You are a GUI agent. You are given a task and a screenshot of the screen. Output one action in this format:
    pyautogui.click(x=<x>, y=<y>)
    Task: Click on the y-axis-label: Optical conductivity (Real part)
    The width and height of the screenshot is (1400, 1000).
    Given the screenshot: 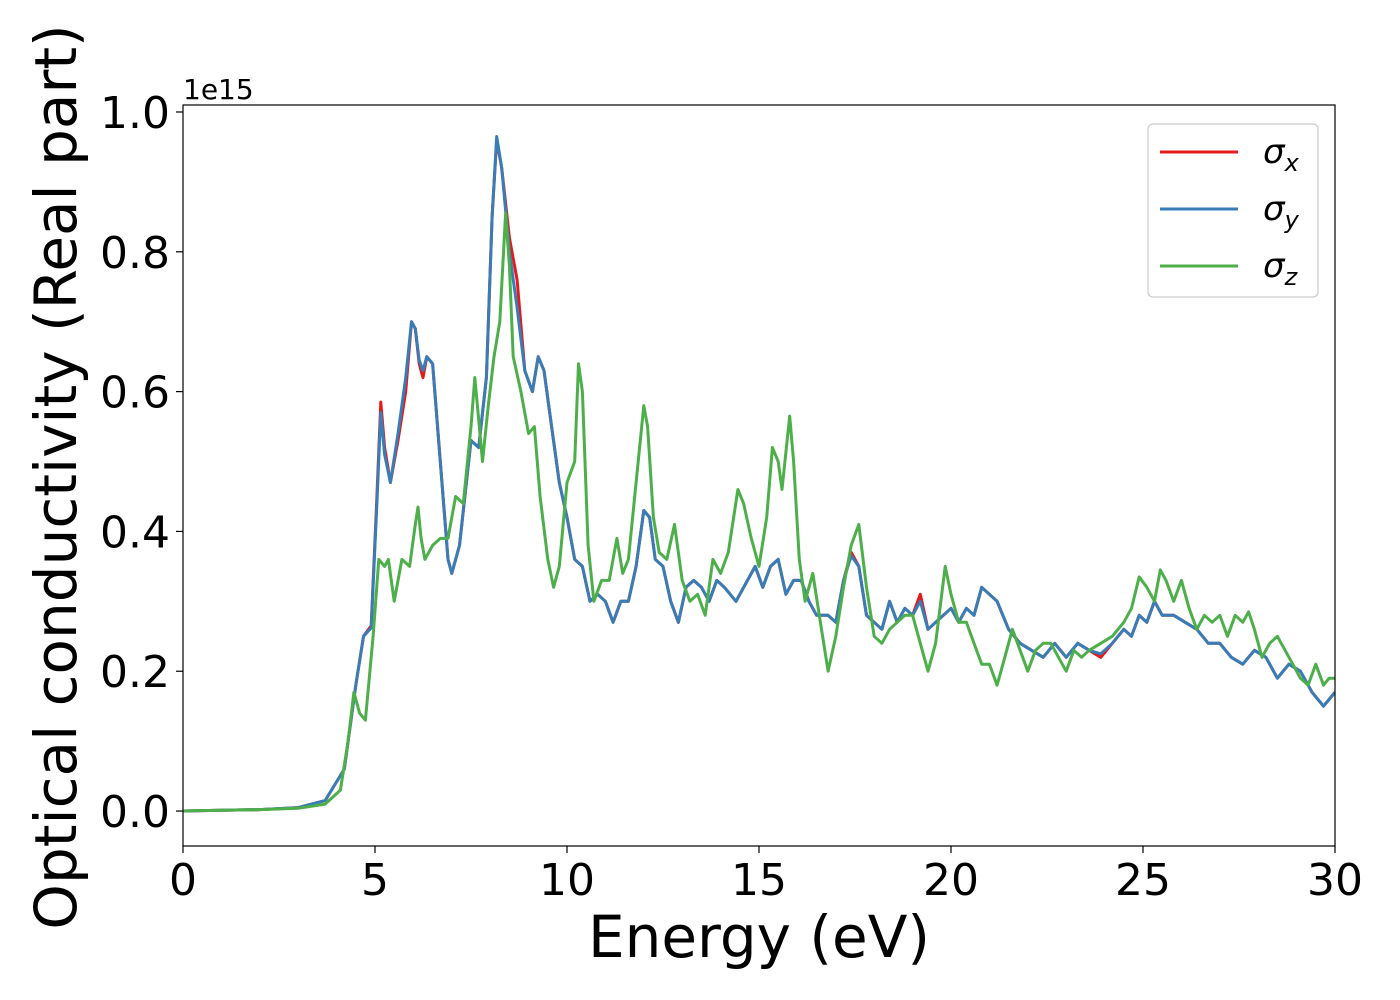 What is the action you would take?
    pyautogui.click(x=56, y=476)
    